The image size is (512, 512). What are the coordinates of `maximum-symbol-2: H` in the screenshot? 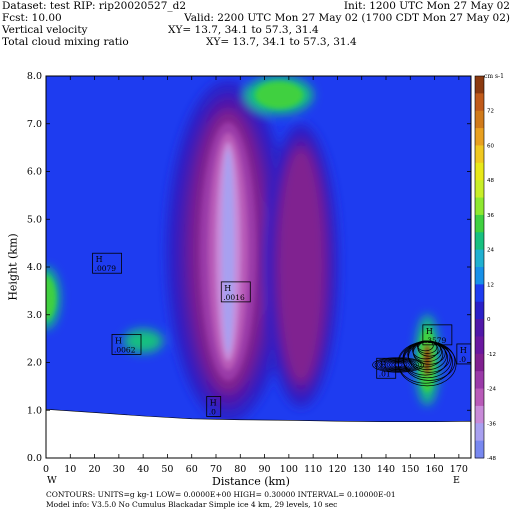 It's located at (118, 340).